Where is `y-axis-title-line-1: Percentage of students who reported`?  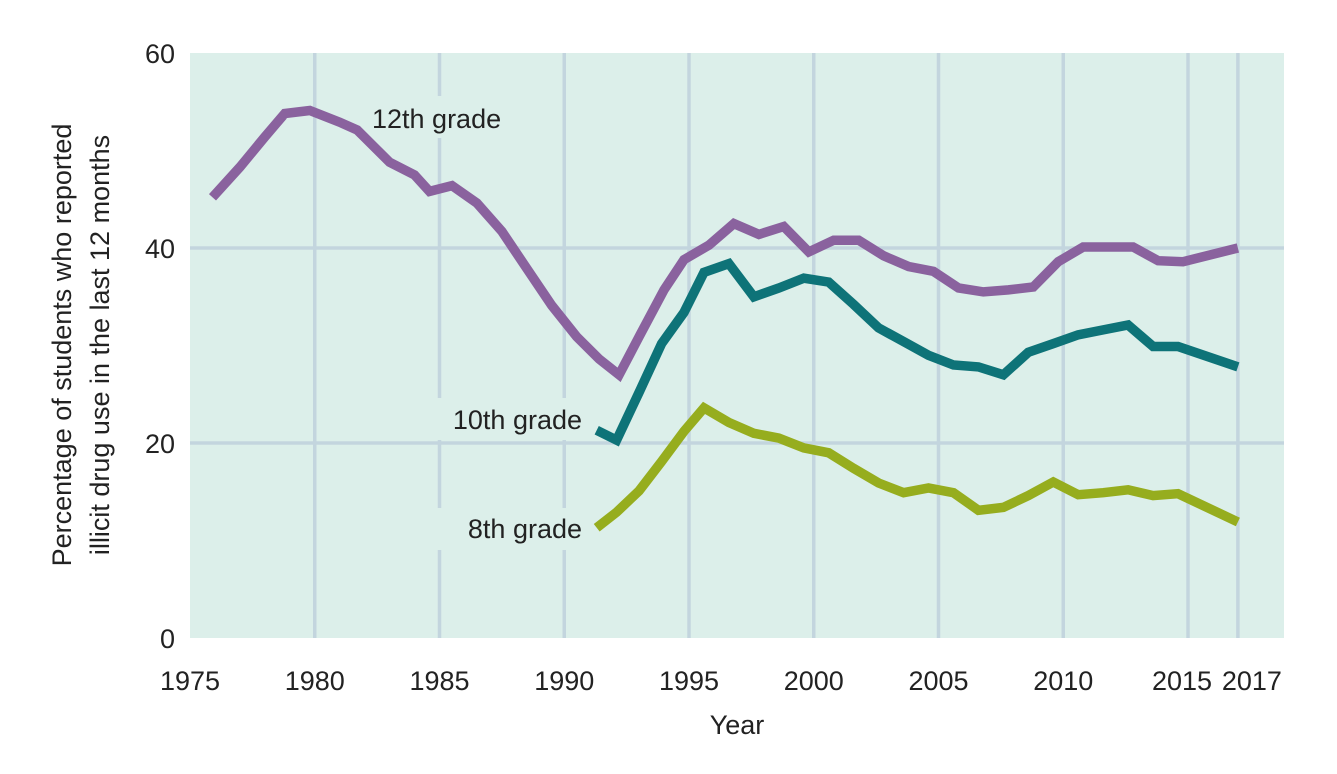 y-axis-title-line-1: Percentage of students who reported is located at coordinates (62, 345).